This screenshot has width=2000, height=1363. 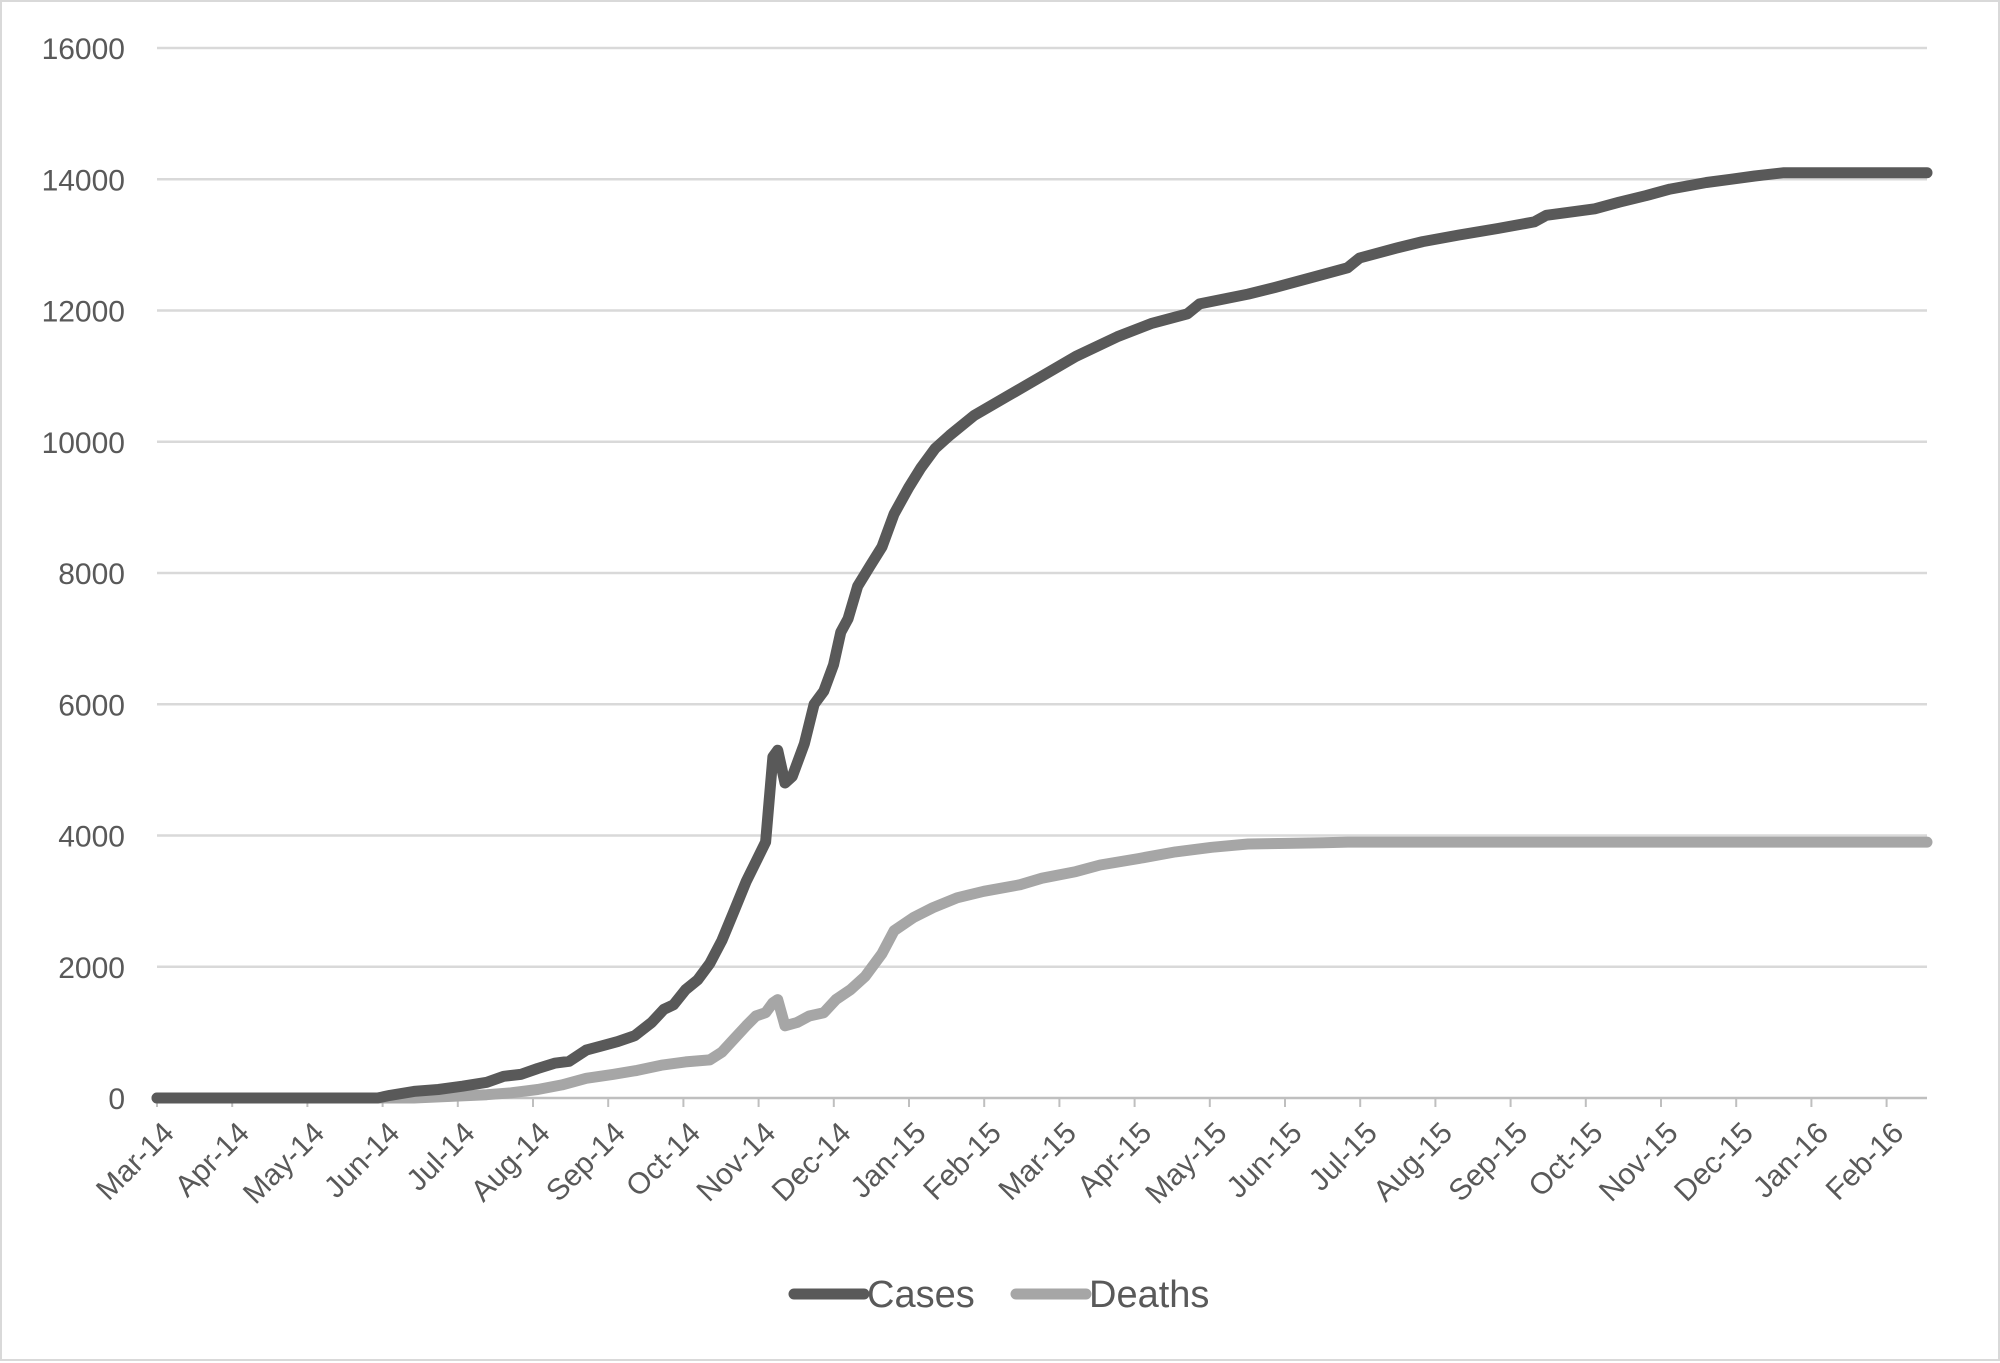 I want to click on x-tick-label: Oct-15, so click(x=1565, y=1159).